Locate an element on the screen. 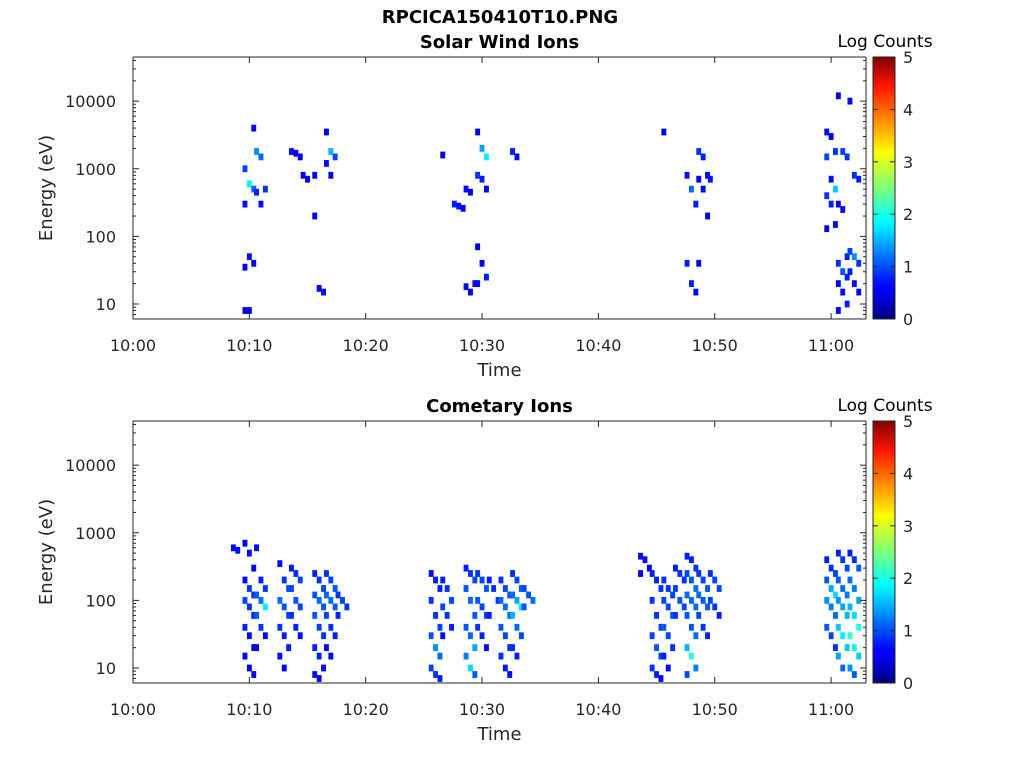 Image resolution: width=1024 pixels, height=768 pixels. x-axis-label: Time is located at coordinates (498, 734).